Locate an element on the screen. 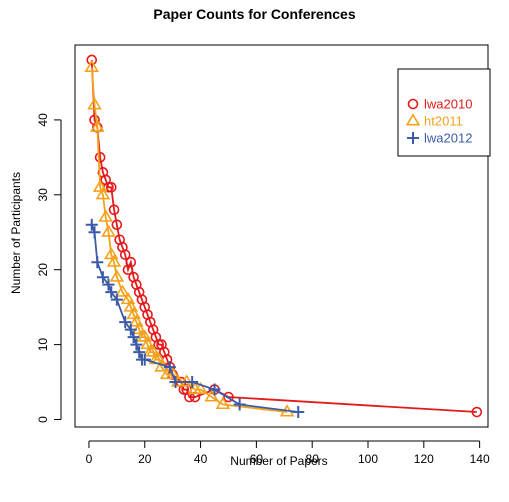 The width and height of the screenshot is (509, 502). legend-marker-lwa2012 is located at coordinates (413, 138).